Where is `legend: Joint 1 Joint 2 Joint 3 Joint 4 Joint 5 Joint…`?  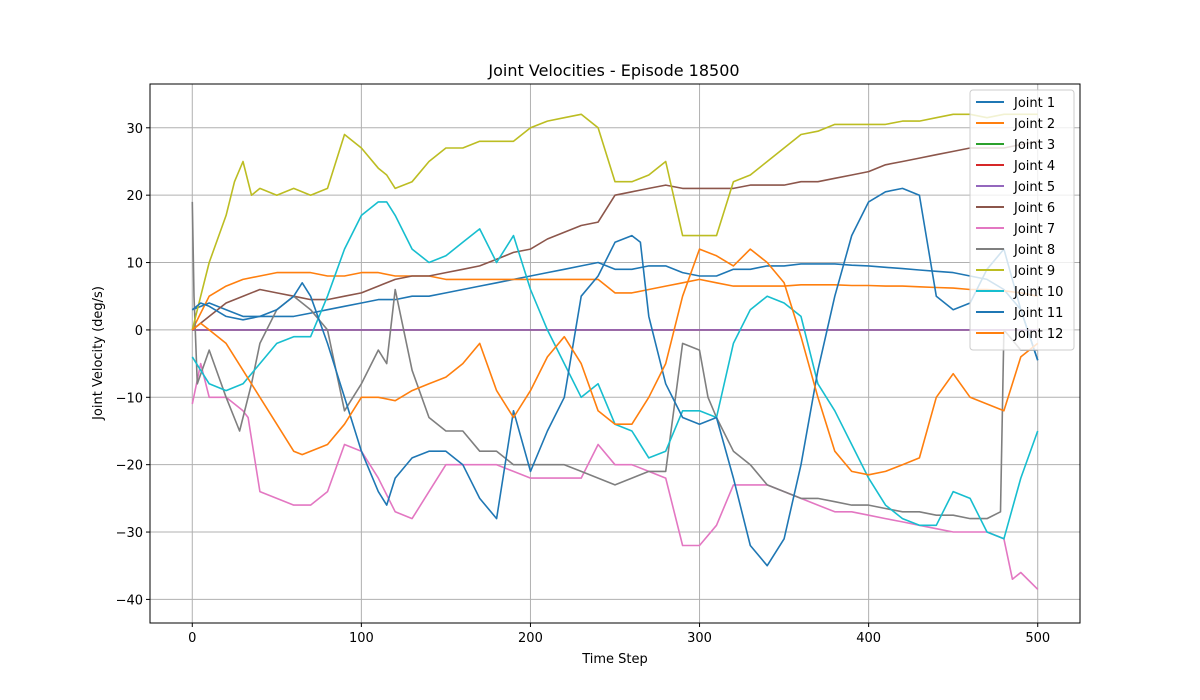
legend: Joint 1 Joint 2 Joint 3 Joint 4 Joint 5 Joint… is located at coordinates (1022, 220).